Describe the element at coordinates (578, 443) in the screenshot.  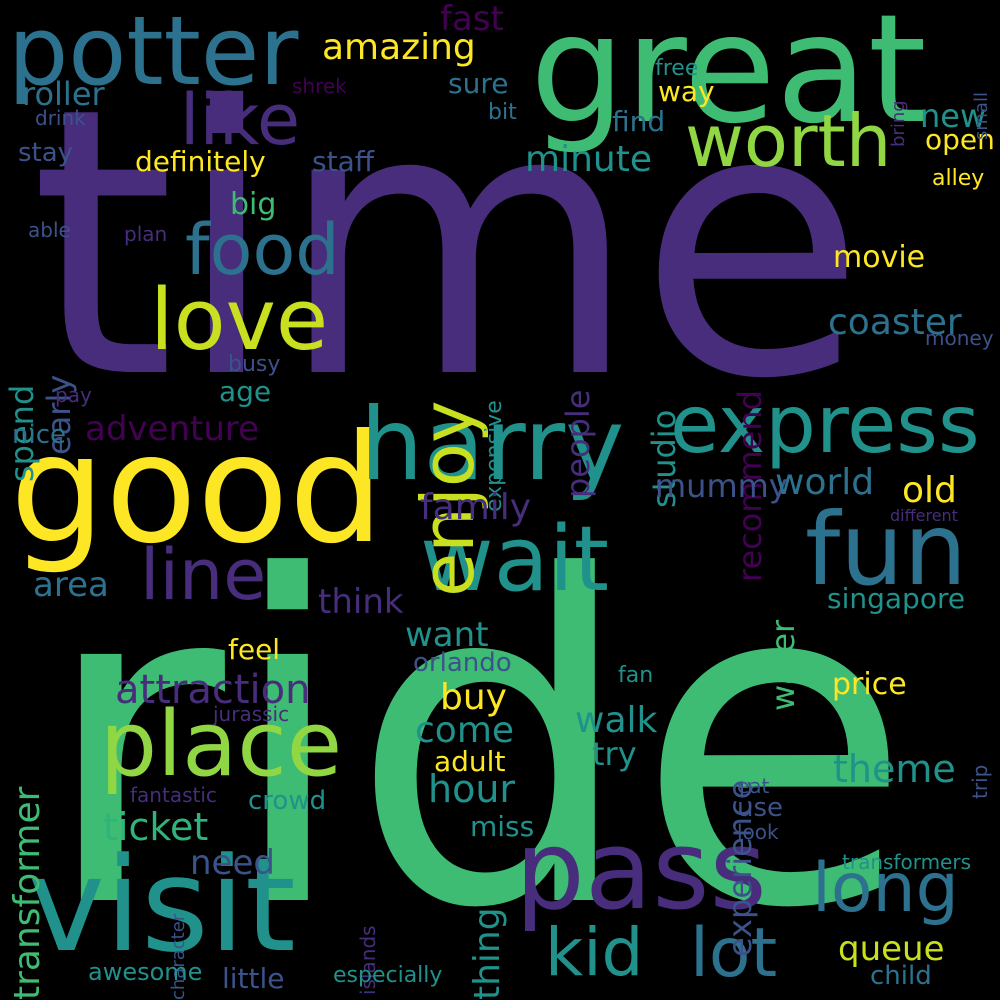
I see `word-people: people` at that location.